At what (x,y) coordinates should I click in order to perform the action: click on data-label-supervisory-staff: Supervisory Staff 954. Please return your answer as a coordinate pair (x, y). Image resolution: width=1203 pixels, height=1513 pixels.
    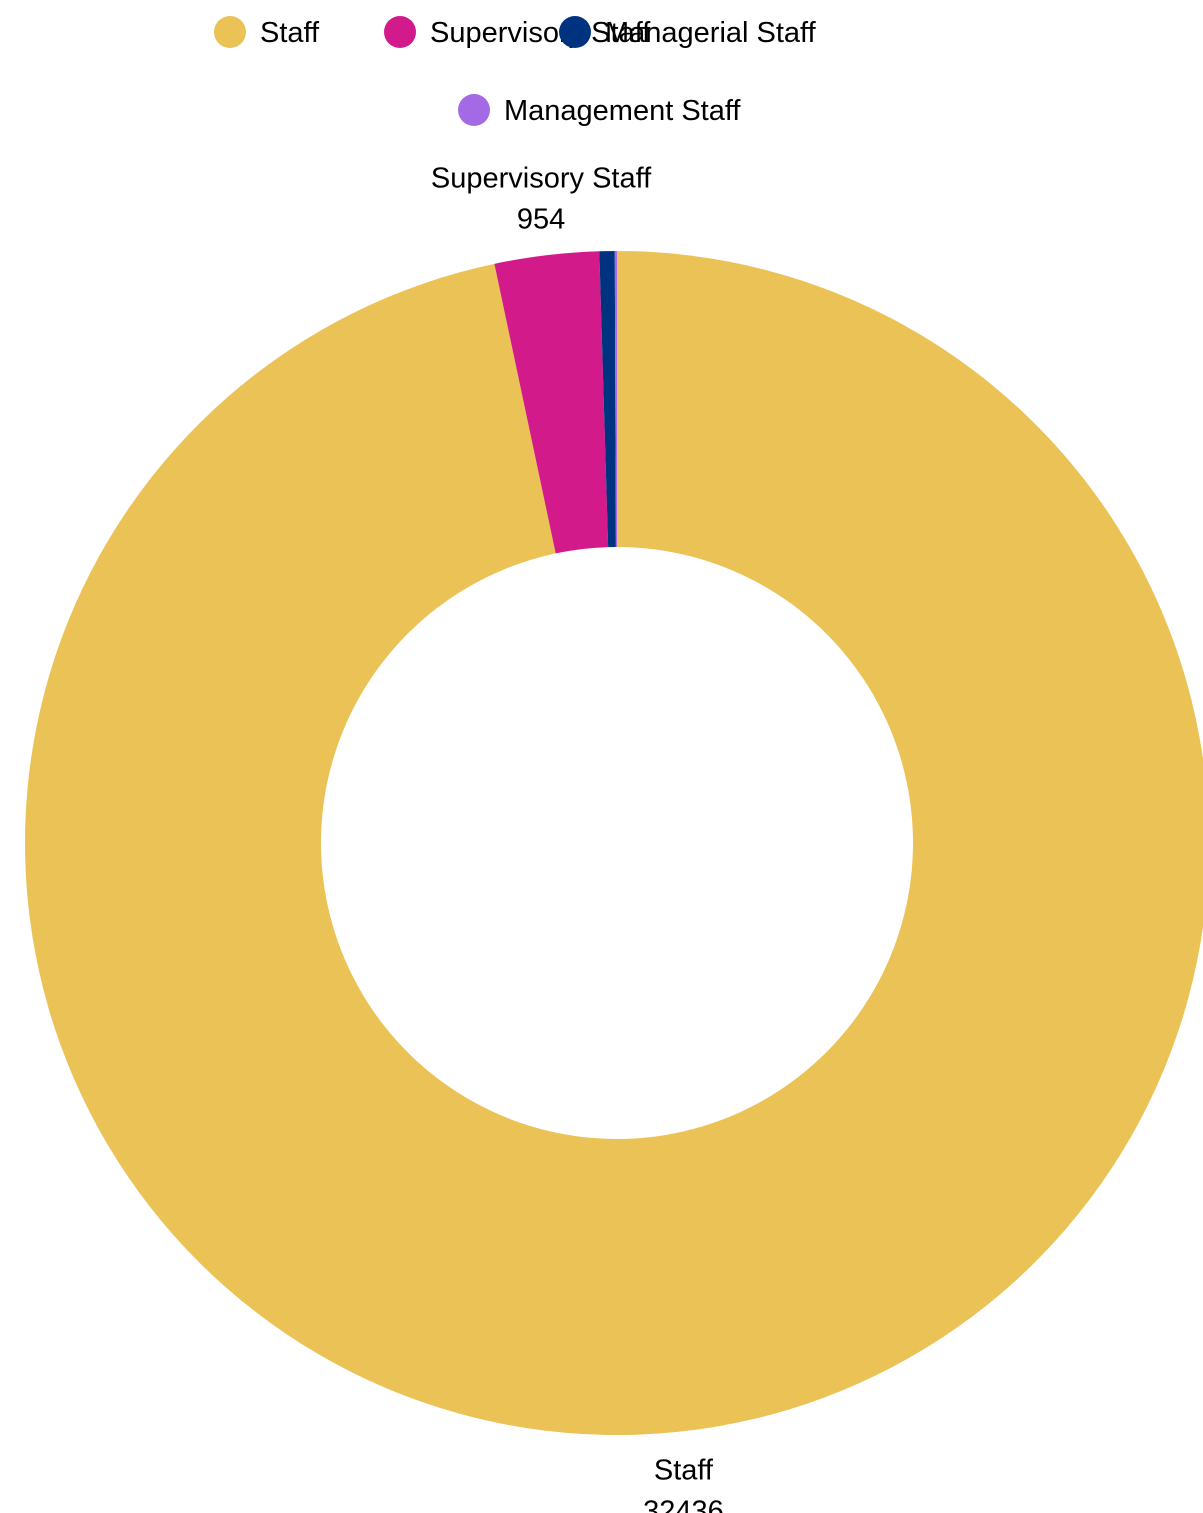
    Looking at the image, I should click on (541, 199).